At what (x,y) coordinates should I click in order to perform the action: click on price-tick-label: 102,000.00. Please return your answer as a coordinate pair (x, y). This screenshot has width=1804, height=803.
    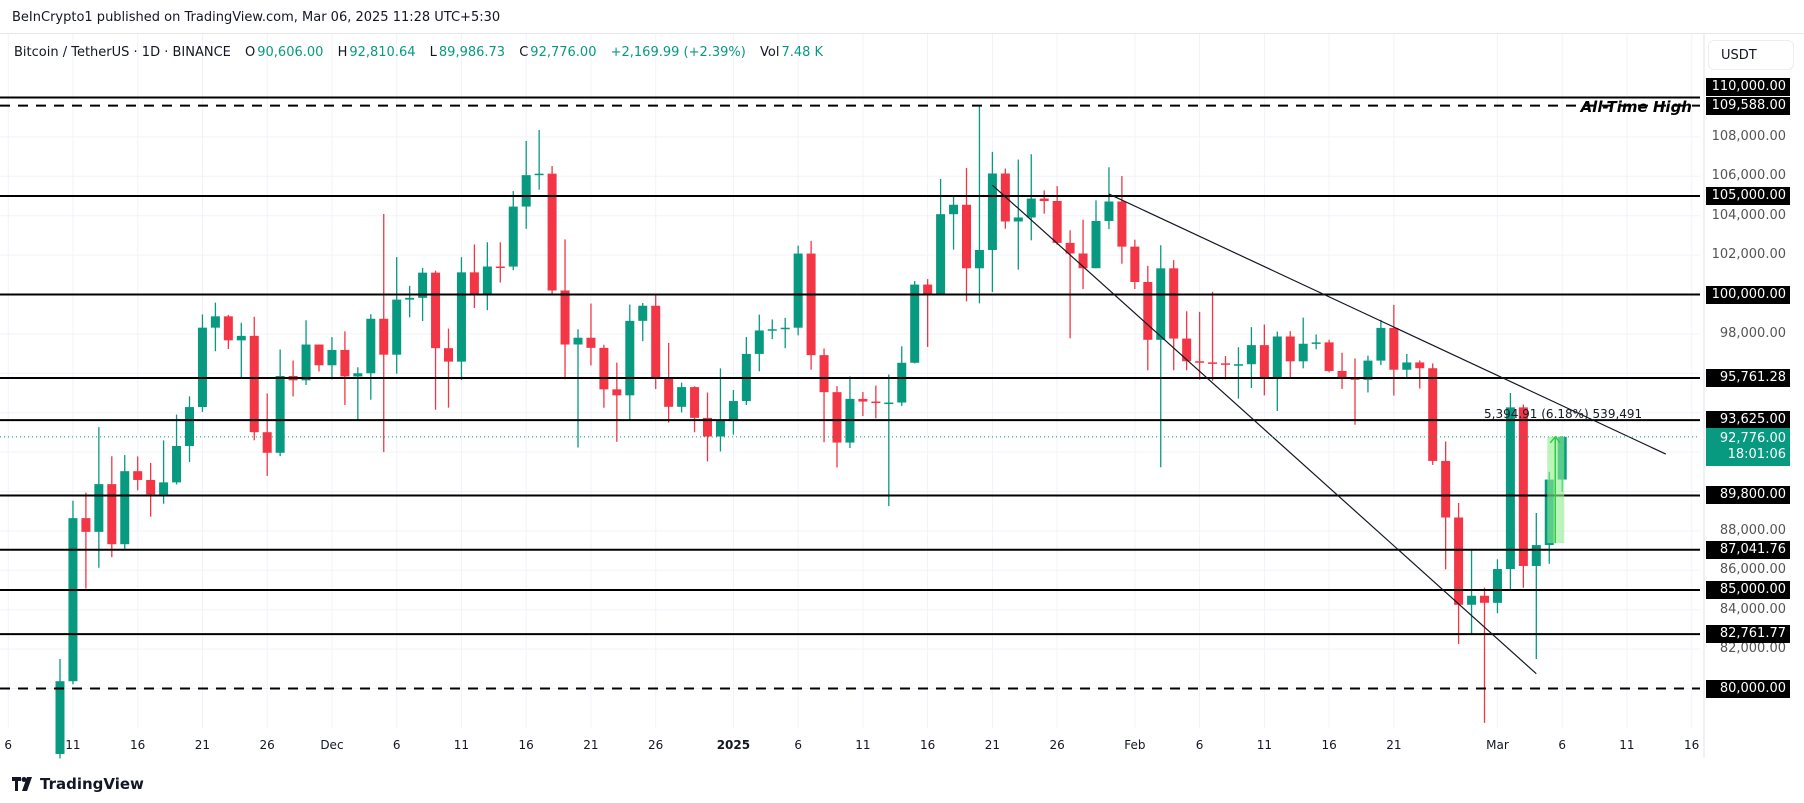
    Looking at the image, I should click on (1748, 255).